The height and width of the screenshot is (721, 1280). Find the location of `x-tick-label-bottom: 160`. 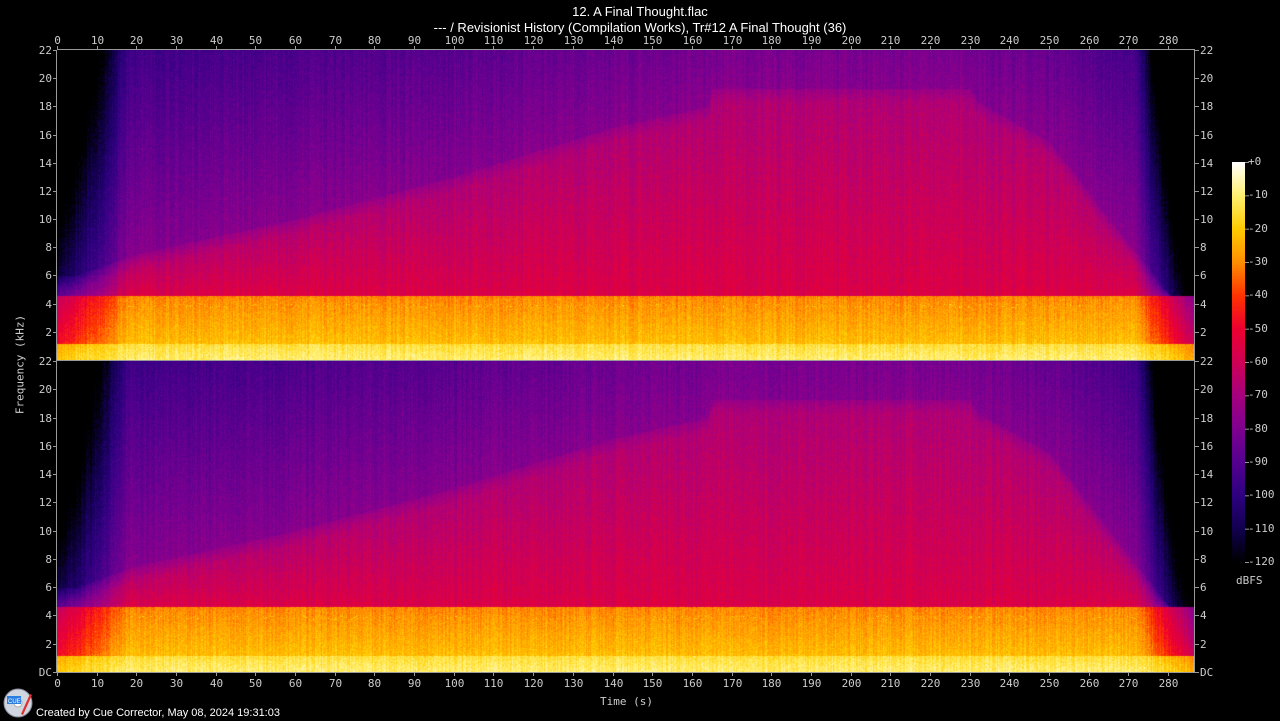

x-tick-label-bottom: 160 is located at coordinates (692, 683).